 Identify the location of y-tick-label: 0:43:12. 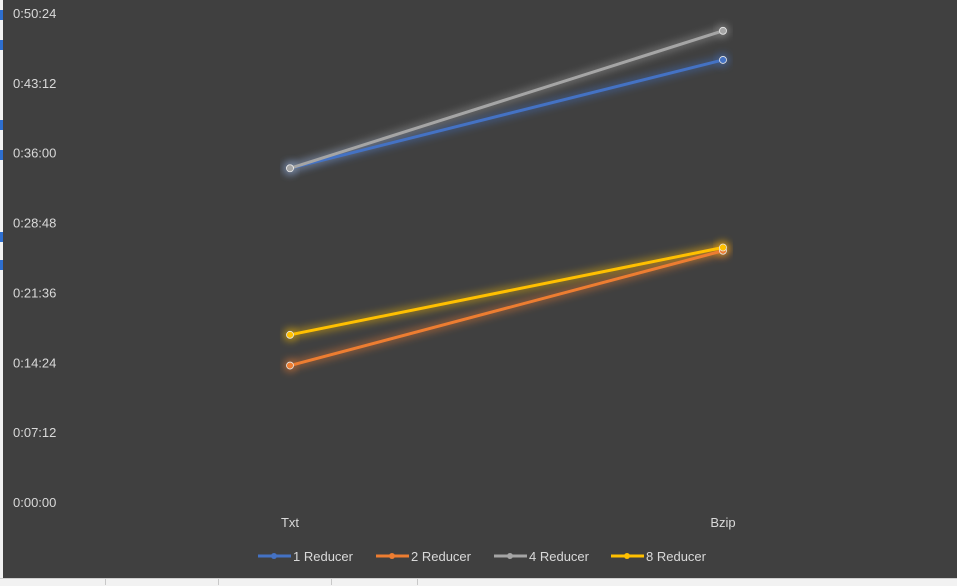
(34, 83).